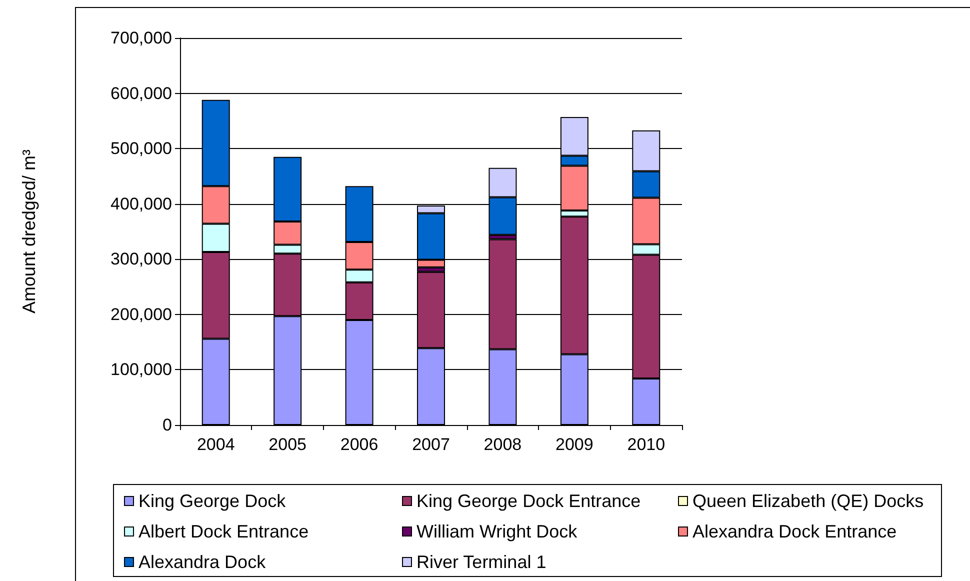 Image resolution: width=970 pixels, height=581 pixels. What do you see at coordinates (503, 444) in the screenshot?
I see `x-tick-label: 2008` at bounding box center [503, 444].